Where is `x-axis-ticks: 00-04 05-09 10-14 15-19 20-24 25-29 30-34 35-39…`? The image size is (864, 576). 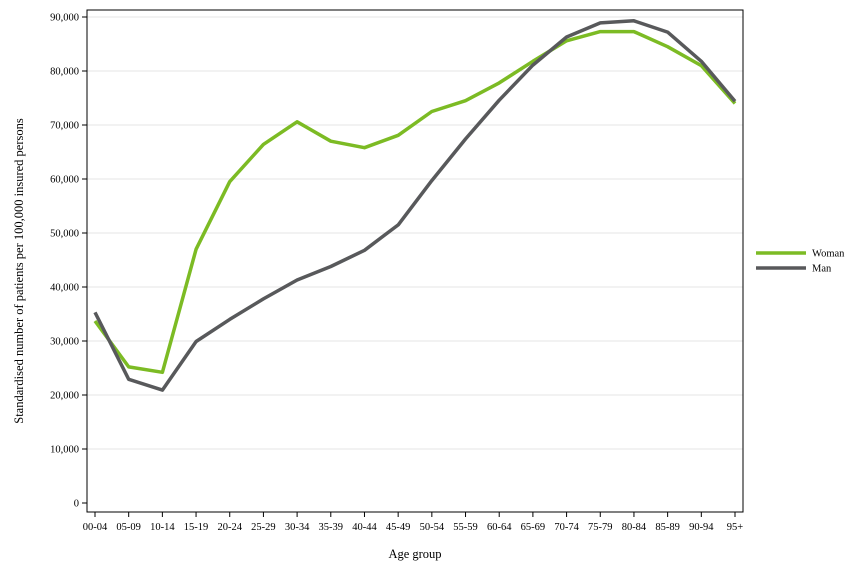
x-axis-ticks: 00-04 05-09 10-14 15-19 20-24 25-29 30-34 35-39… is located at coordinates (413, 522).